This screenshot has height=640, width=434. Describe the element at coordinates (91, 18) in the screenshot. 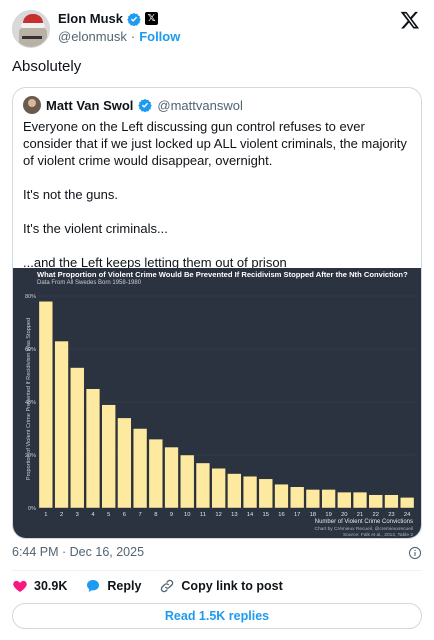

I see `author-display-name: Elon Musk` at that location.